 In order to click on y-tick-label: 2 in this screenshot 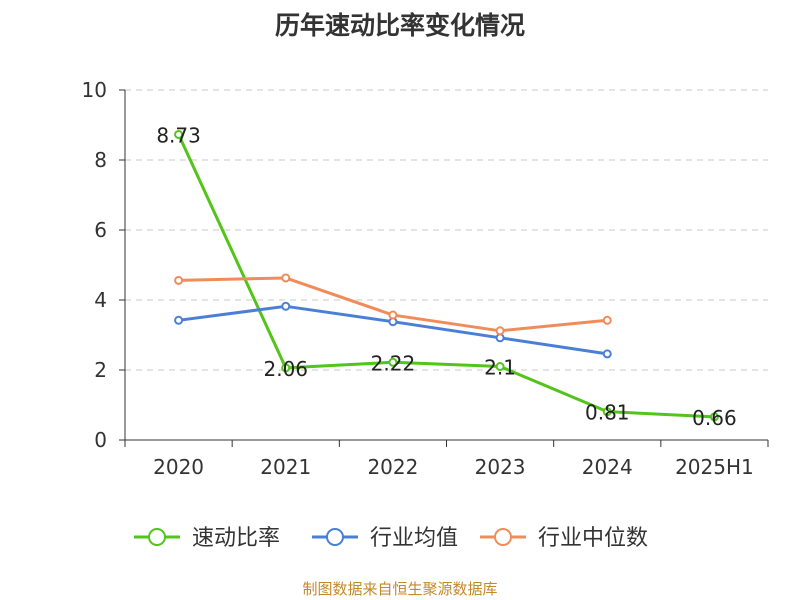, I will do `click(100, 370)`.